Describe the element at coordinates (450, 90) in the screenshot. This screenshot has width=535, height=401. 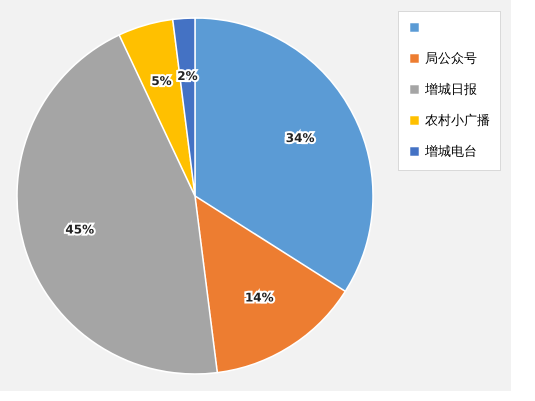
I see `legend-label: 增城日报` at that location.